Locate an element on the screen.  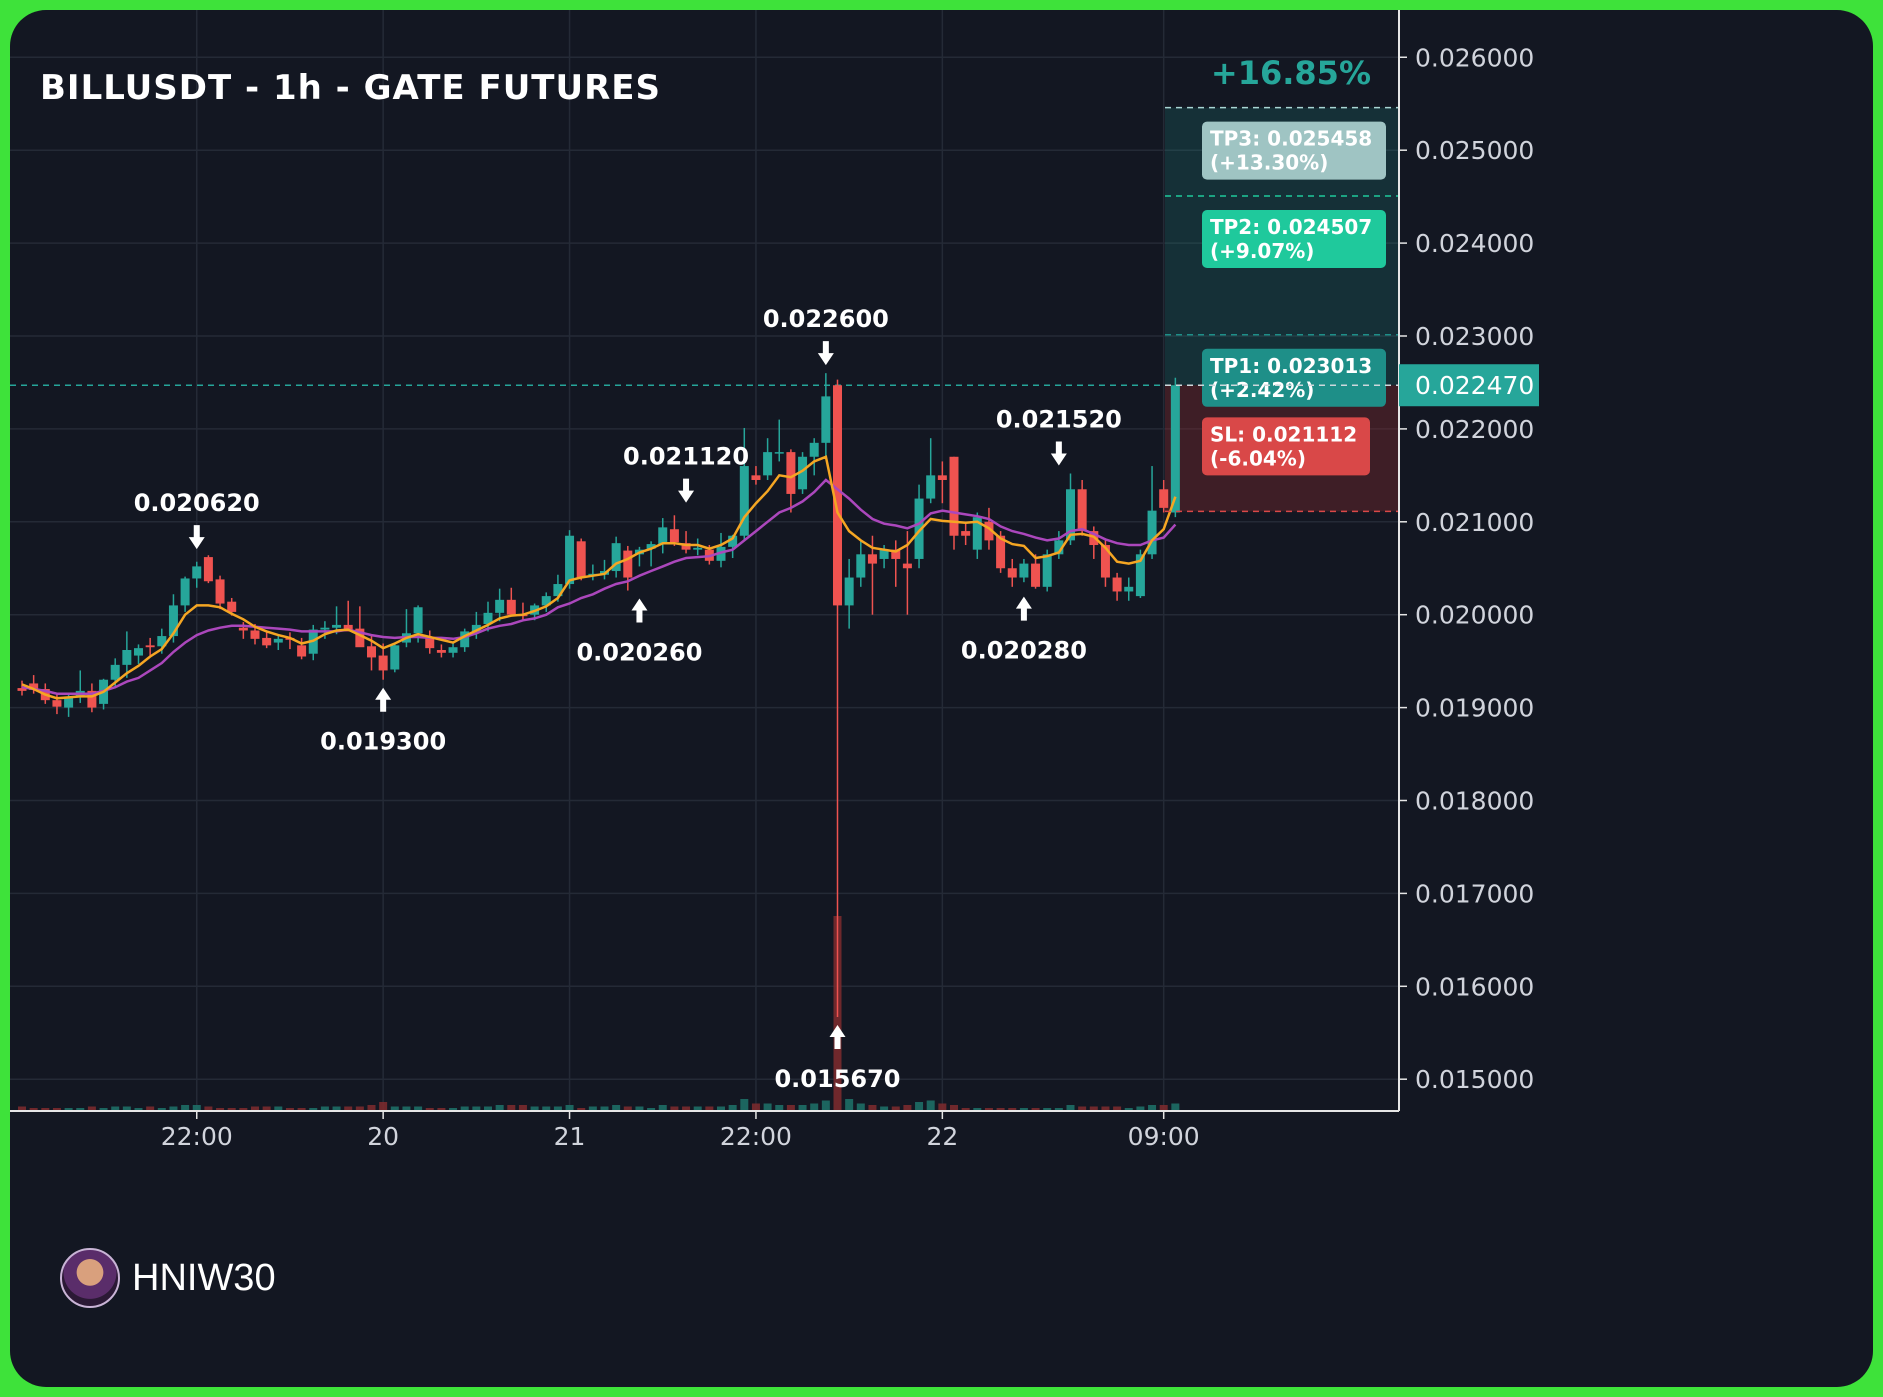
x-tick-label: 21 is located at coordinates (570, 1136).